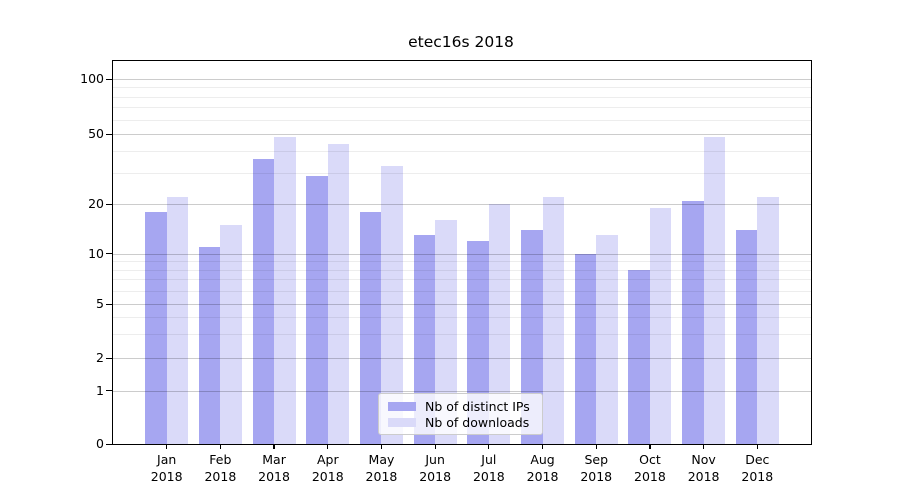  What do you see at coordinates (488, 468) in the screenshot?
I see `x-tick-label: Jul 2018` at bounding box center [488, 468].